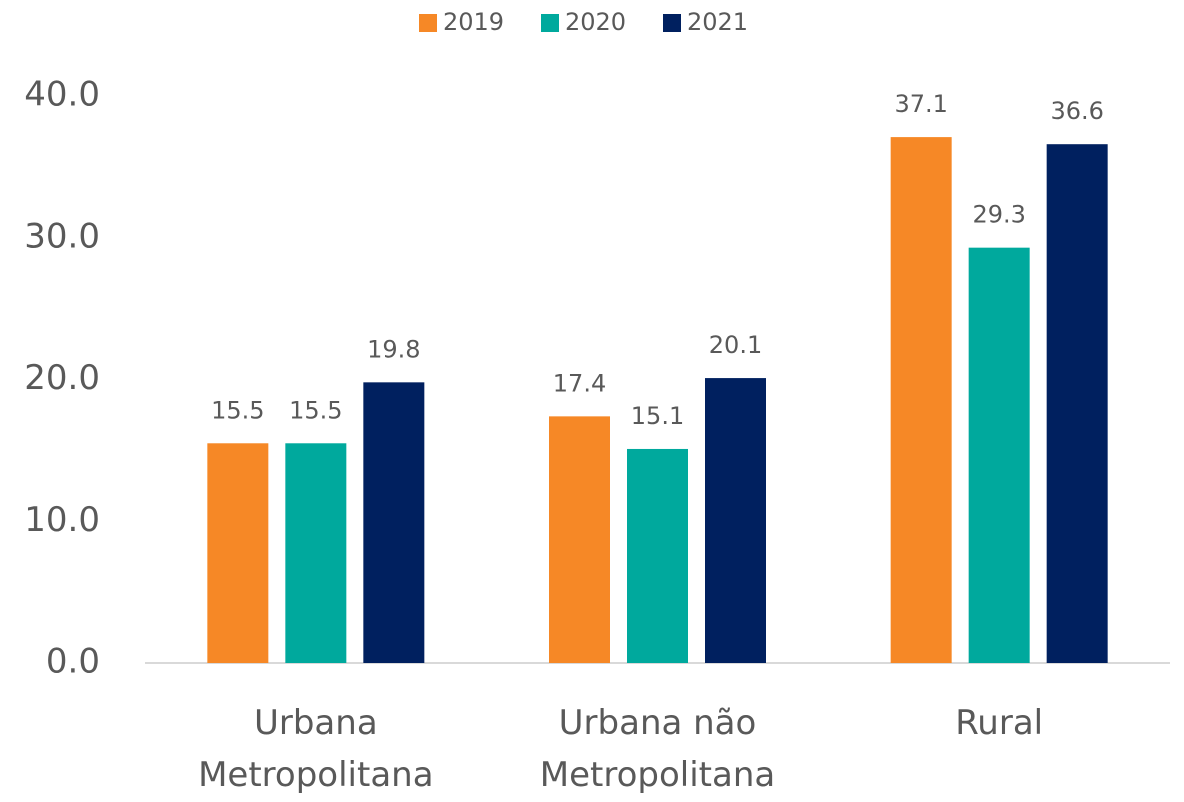 This screenshot has height=802, width=1184. I want to click on y-tick-label: 30.0, so click(62, 236).